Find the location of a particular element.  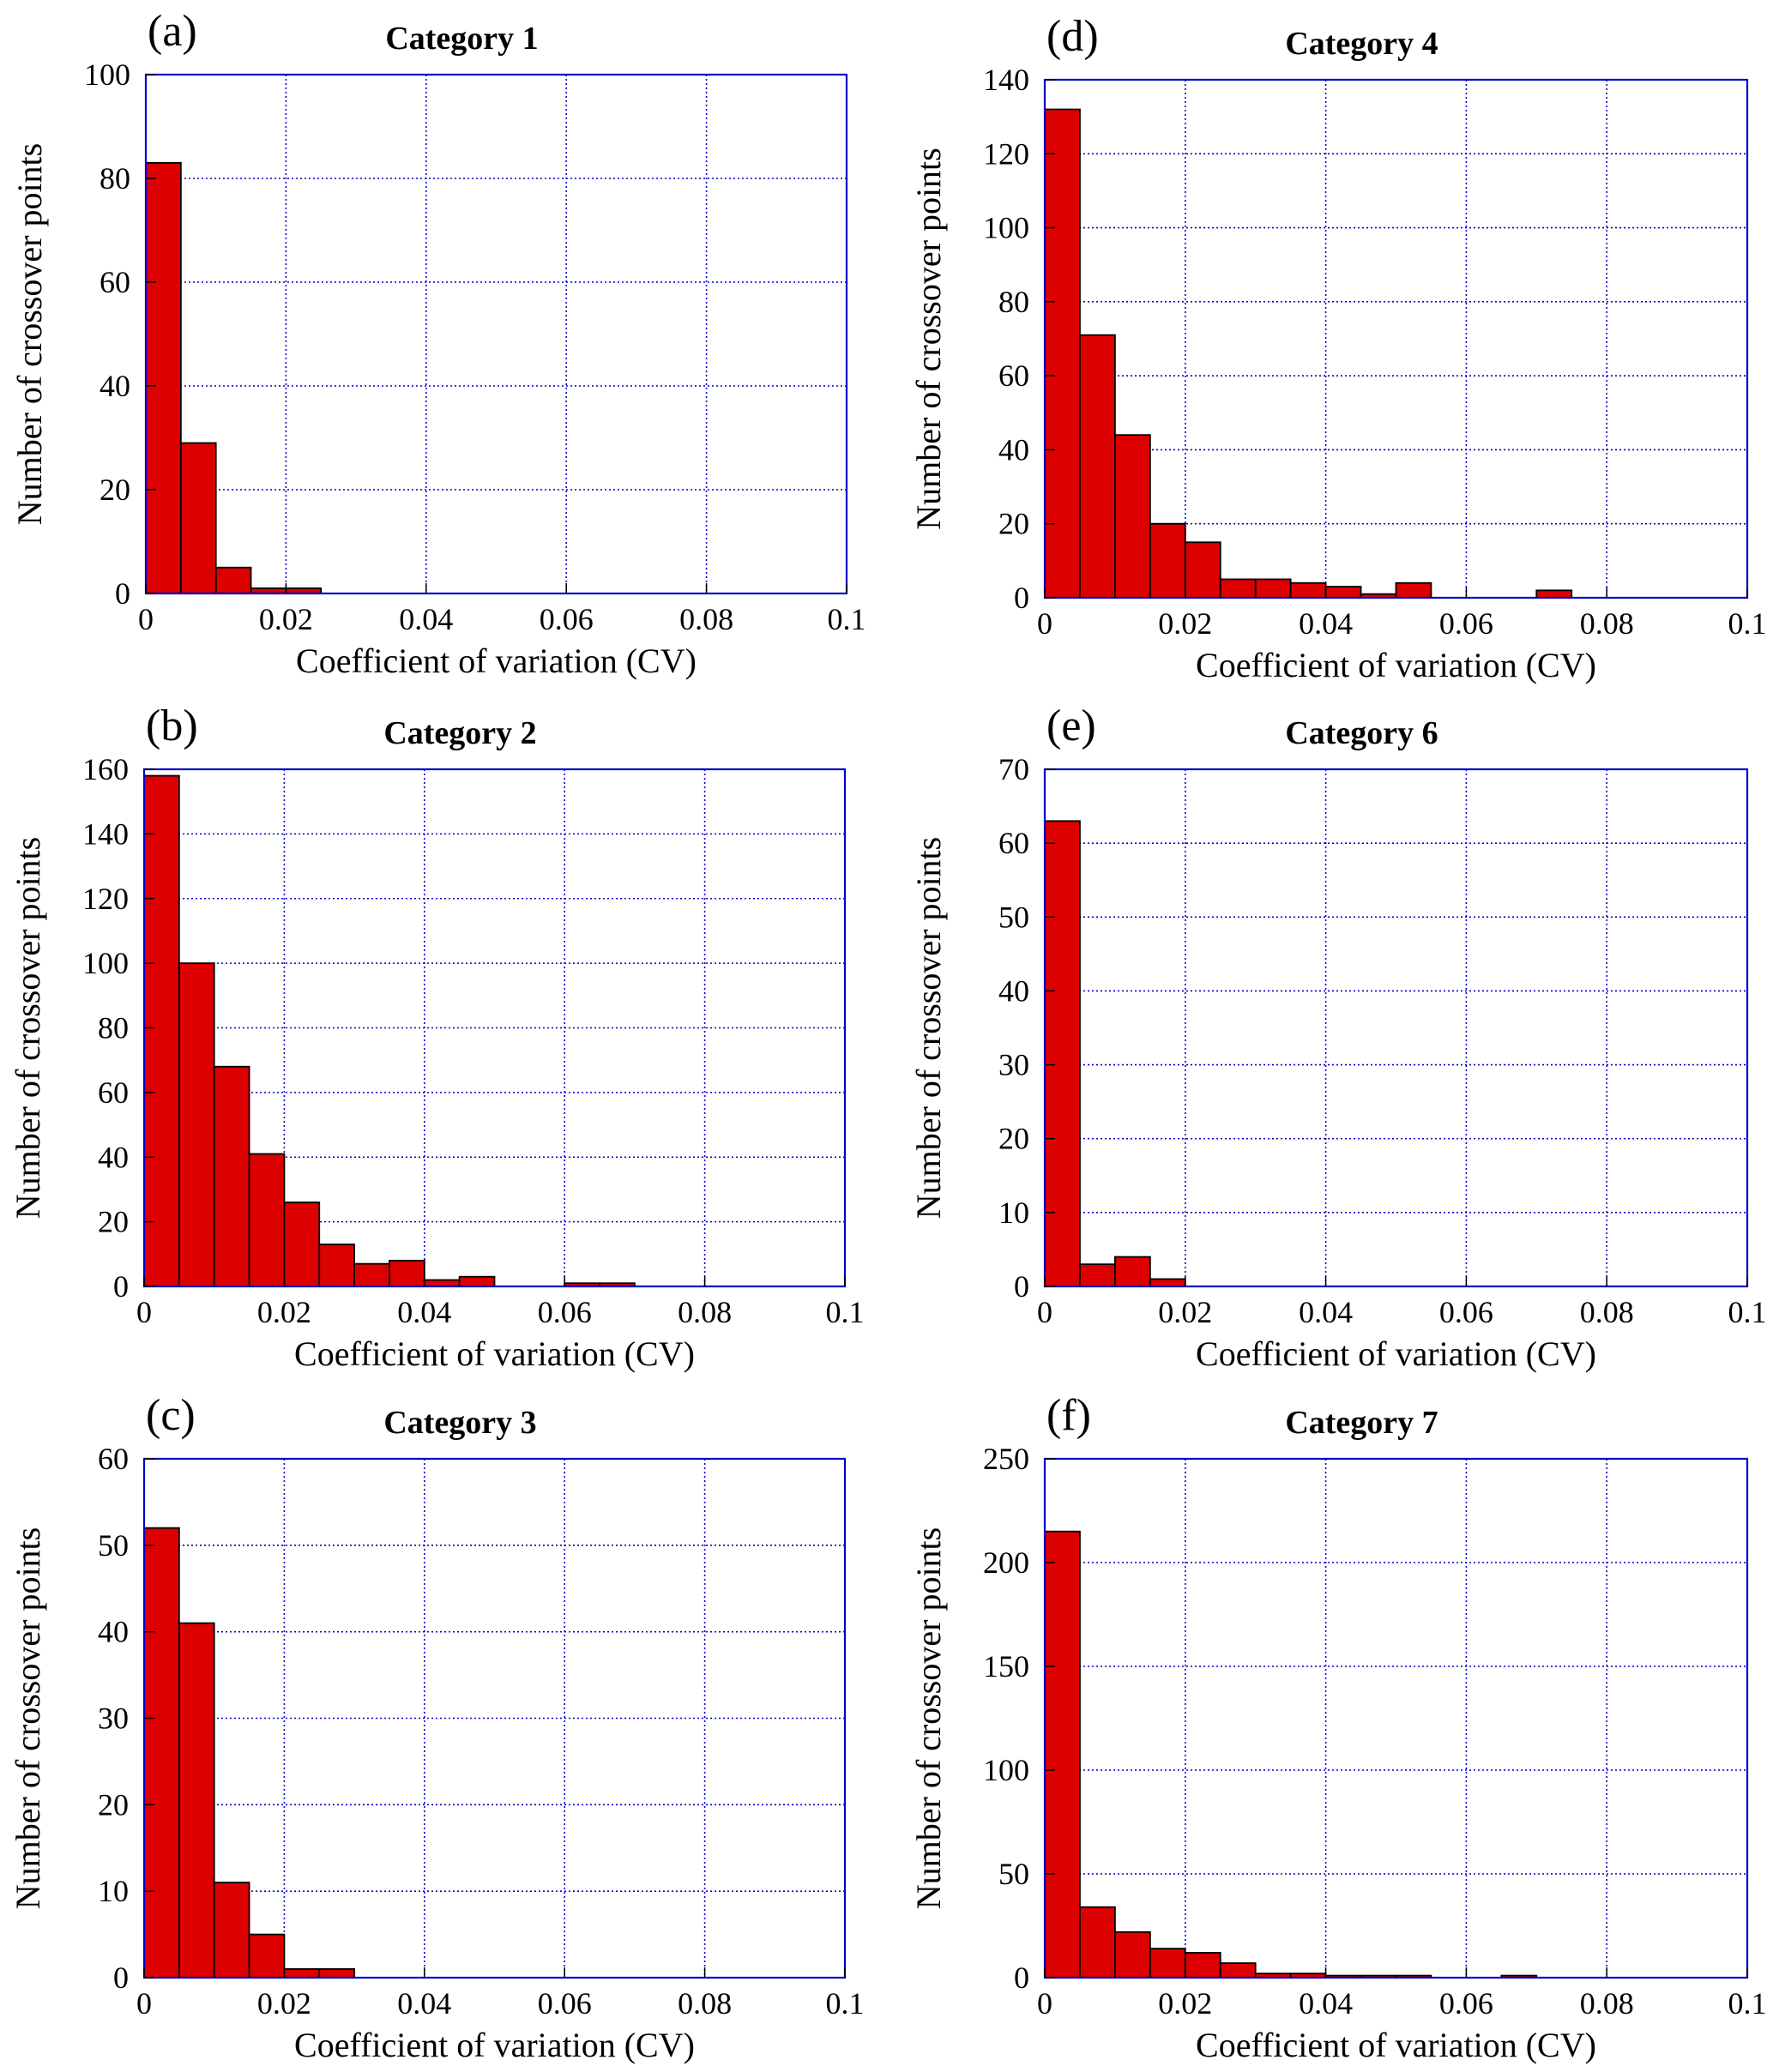

y-tick-label: 50 is located at coordinates (113, 1545).